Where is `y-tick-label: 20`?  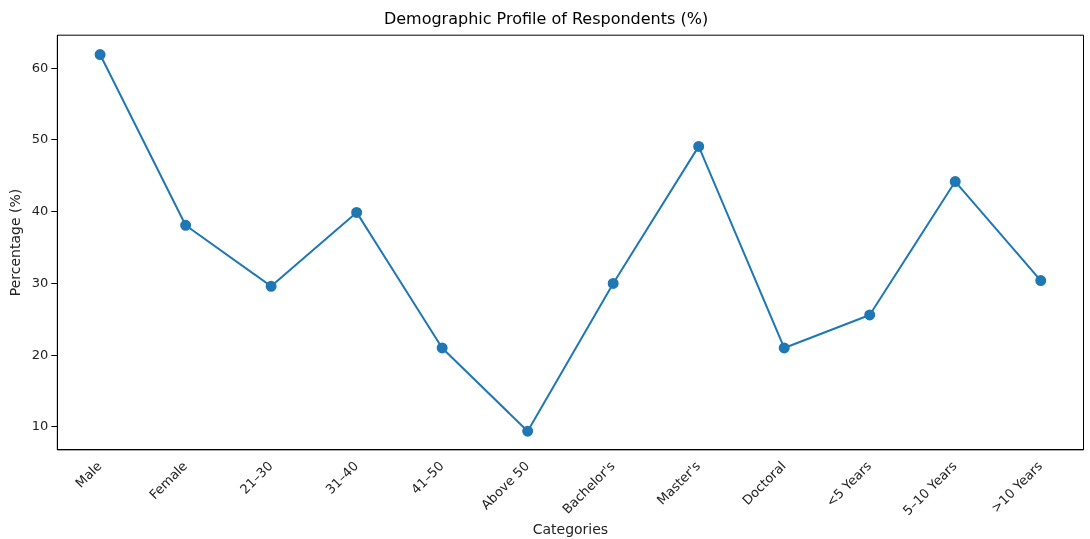
y-tick-label: 20 is located at coordinates (40, 354).